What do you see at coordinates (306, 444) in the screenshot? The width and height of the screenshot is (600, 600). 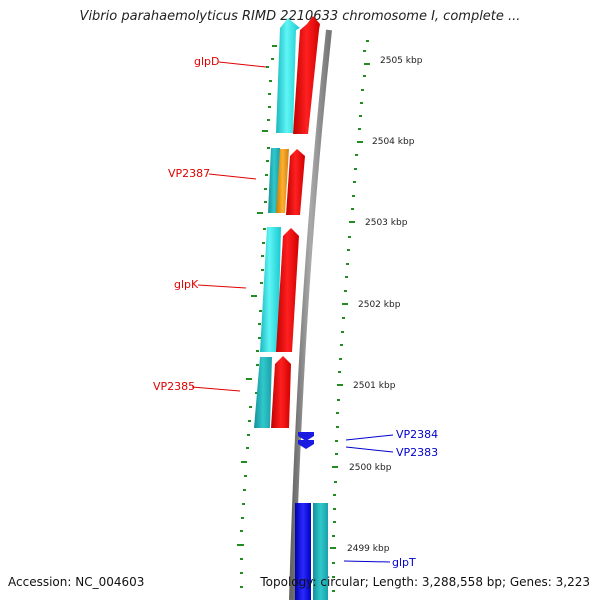 I see `gene-vp2383` at bounding box center [306, 444].